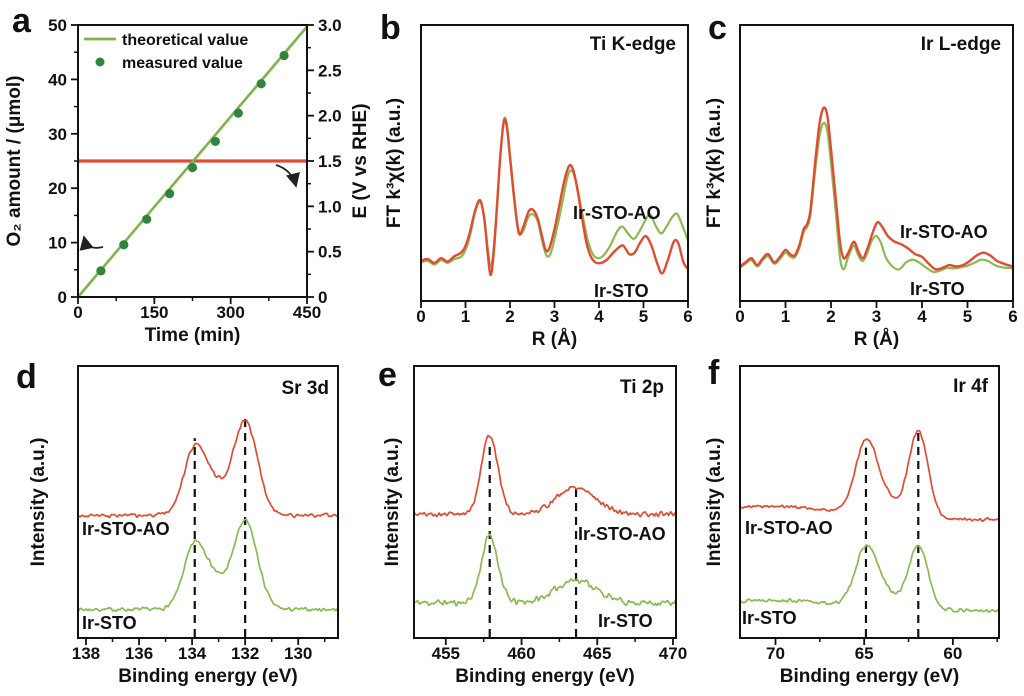 The image size is (1024, 696). What do you see at coordinates (22, 21) in the screenshot?
I see `panel-letter-a: a` at bounding box center [22, 21].